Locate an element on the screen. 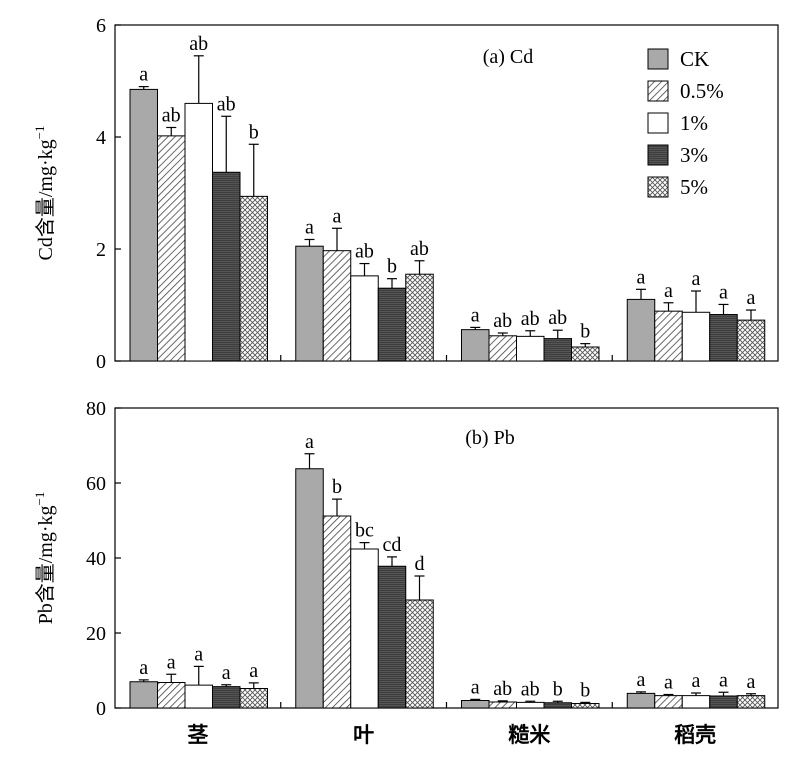 This screenshot has width=800, height=769. category-label: 茎 is located at coordinates (197, 735).